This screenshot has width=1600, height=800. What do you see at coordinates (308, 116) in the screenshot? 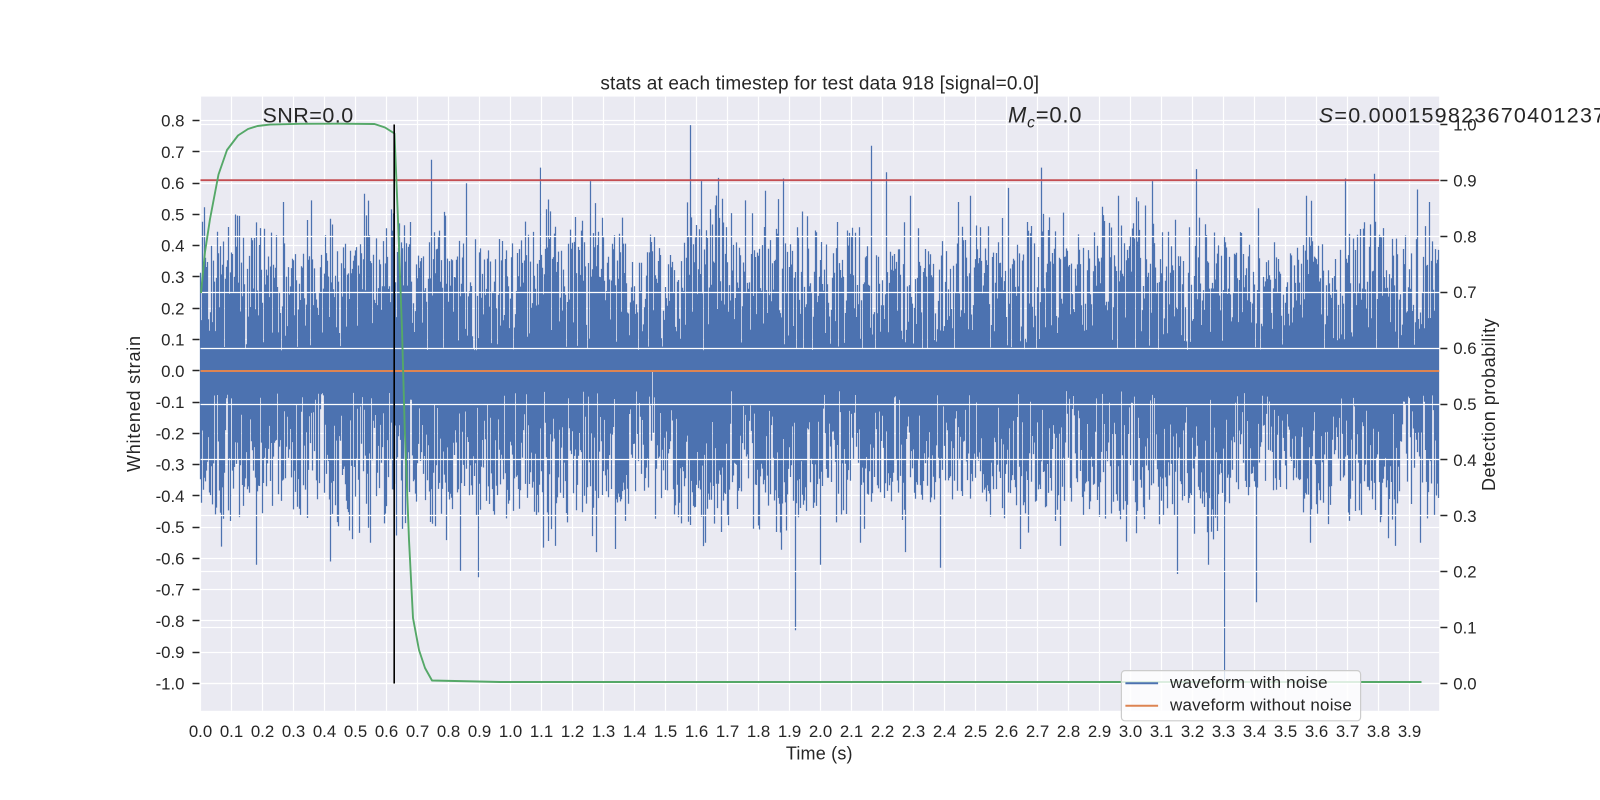
I see `svg-text: SNR=0.0` at bounding box center [308, 116].